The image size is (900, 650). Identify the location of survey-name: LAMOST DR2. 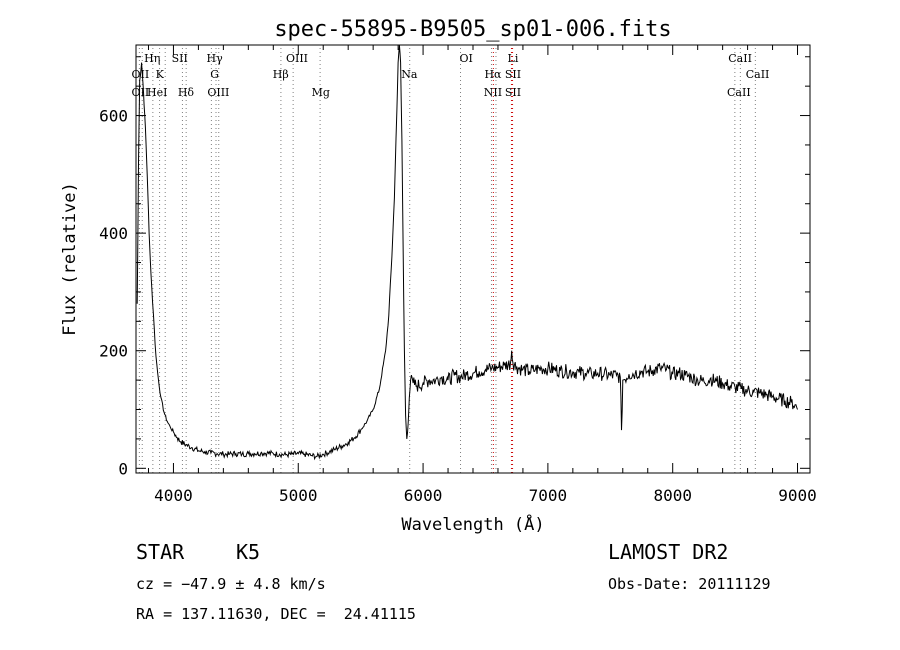
(668, 552).